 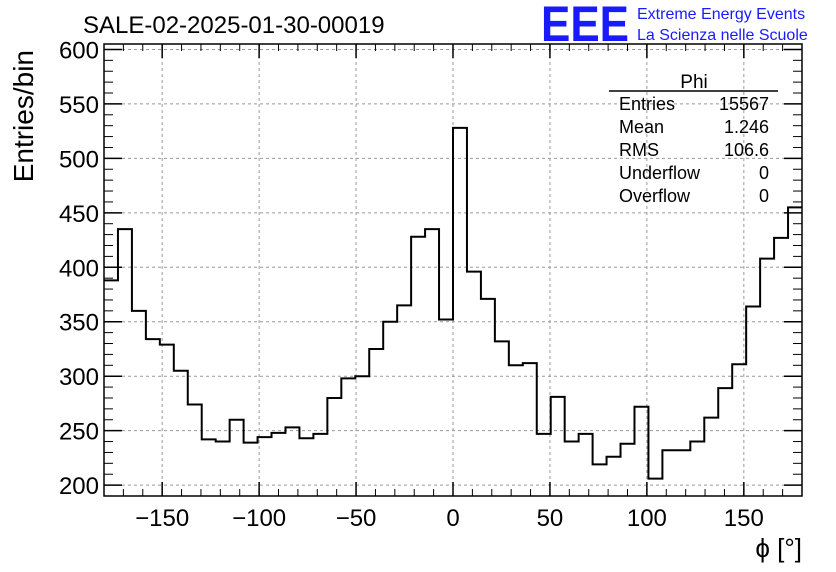 What do you see at coordinates (23, 116) in the screenshot?
I see `y-axis-label: Entries/bin` at bounding box center [23, 116].